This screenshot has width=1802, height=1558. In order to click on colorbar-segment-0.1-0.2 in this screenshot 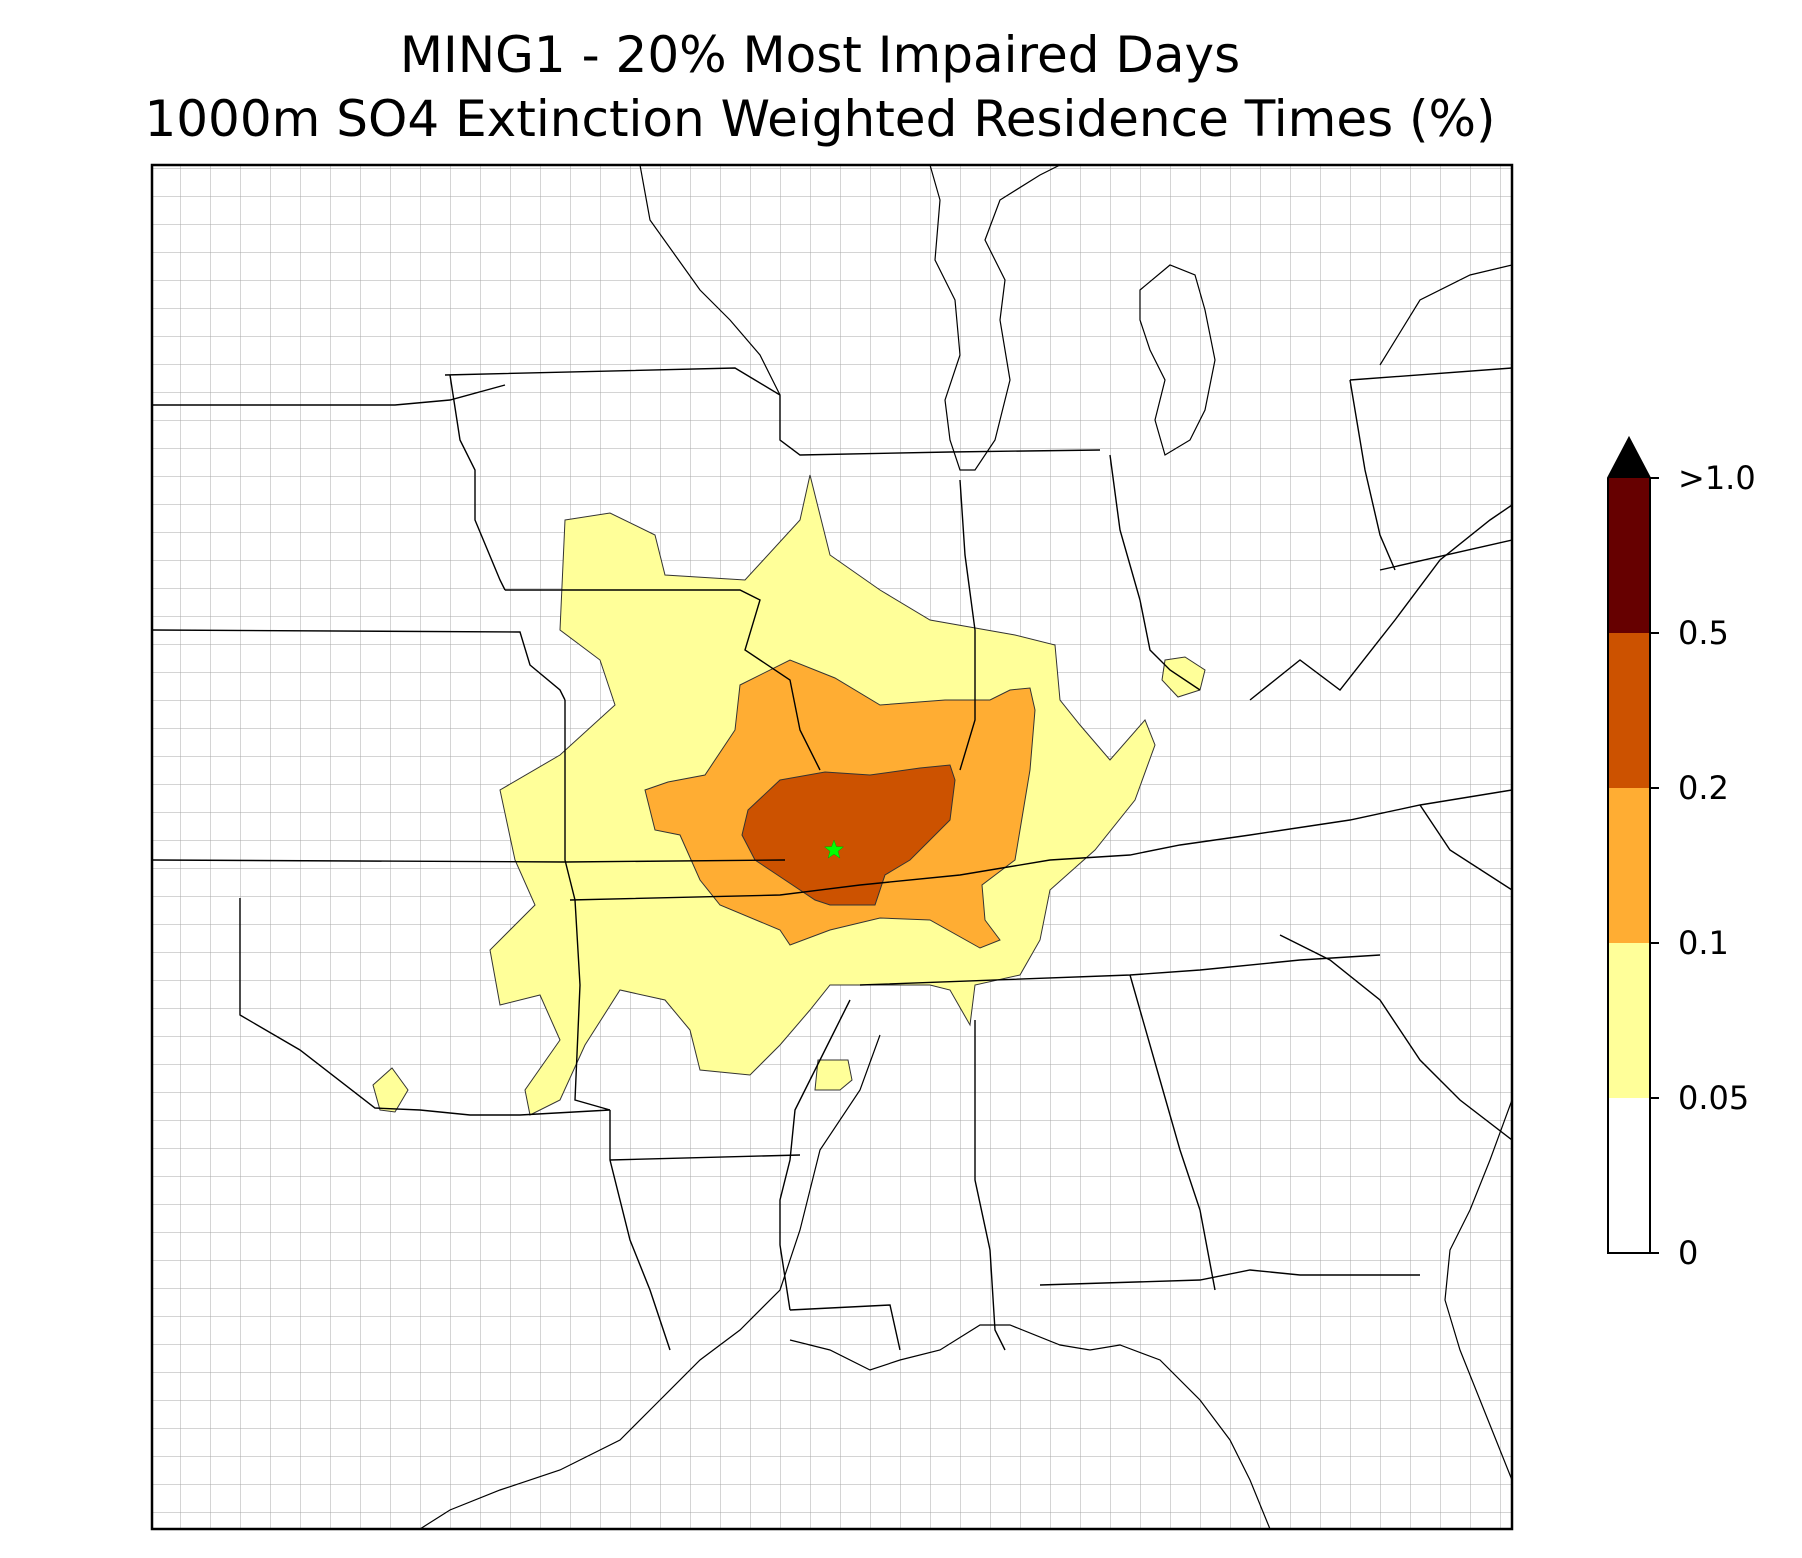, I will do `click(1629, 865)`.